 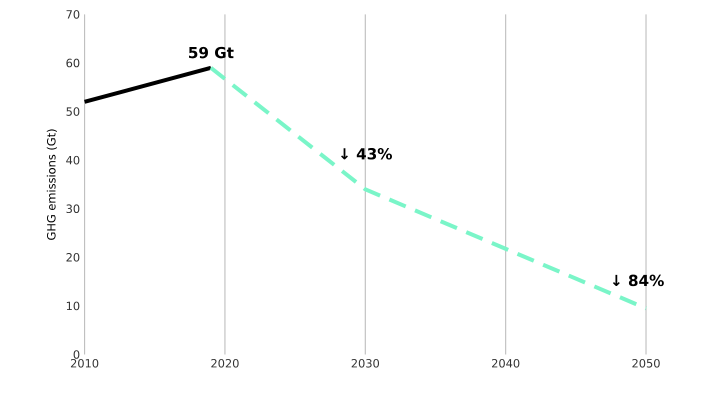 I want to click on annotation: ↓ 84%, so click(x=638, y=280).